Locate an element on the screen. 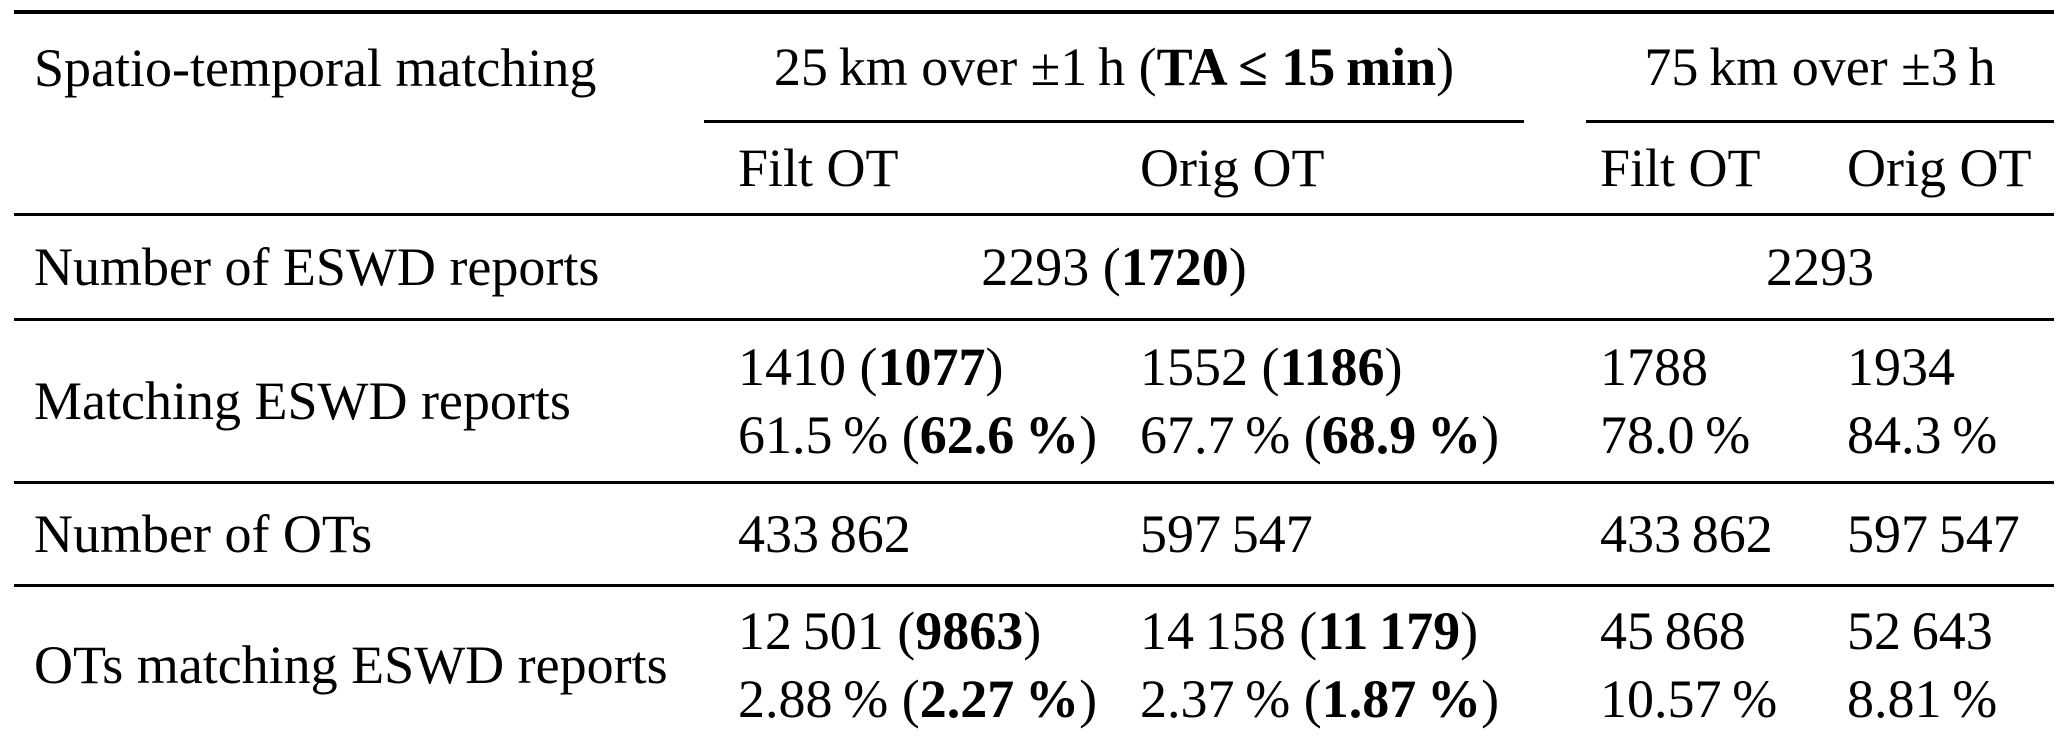 This screenshot has width=2067, height=741. value-line: 12 501 (9863) is located at coordinates (931, 631).